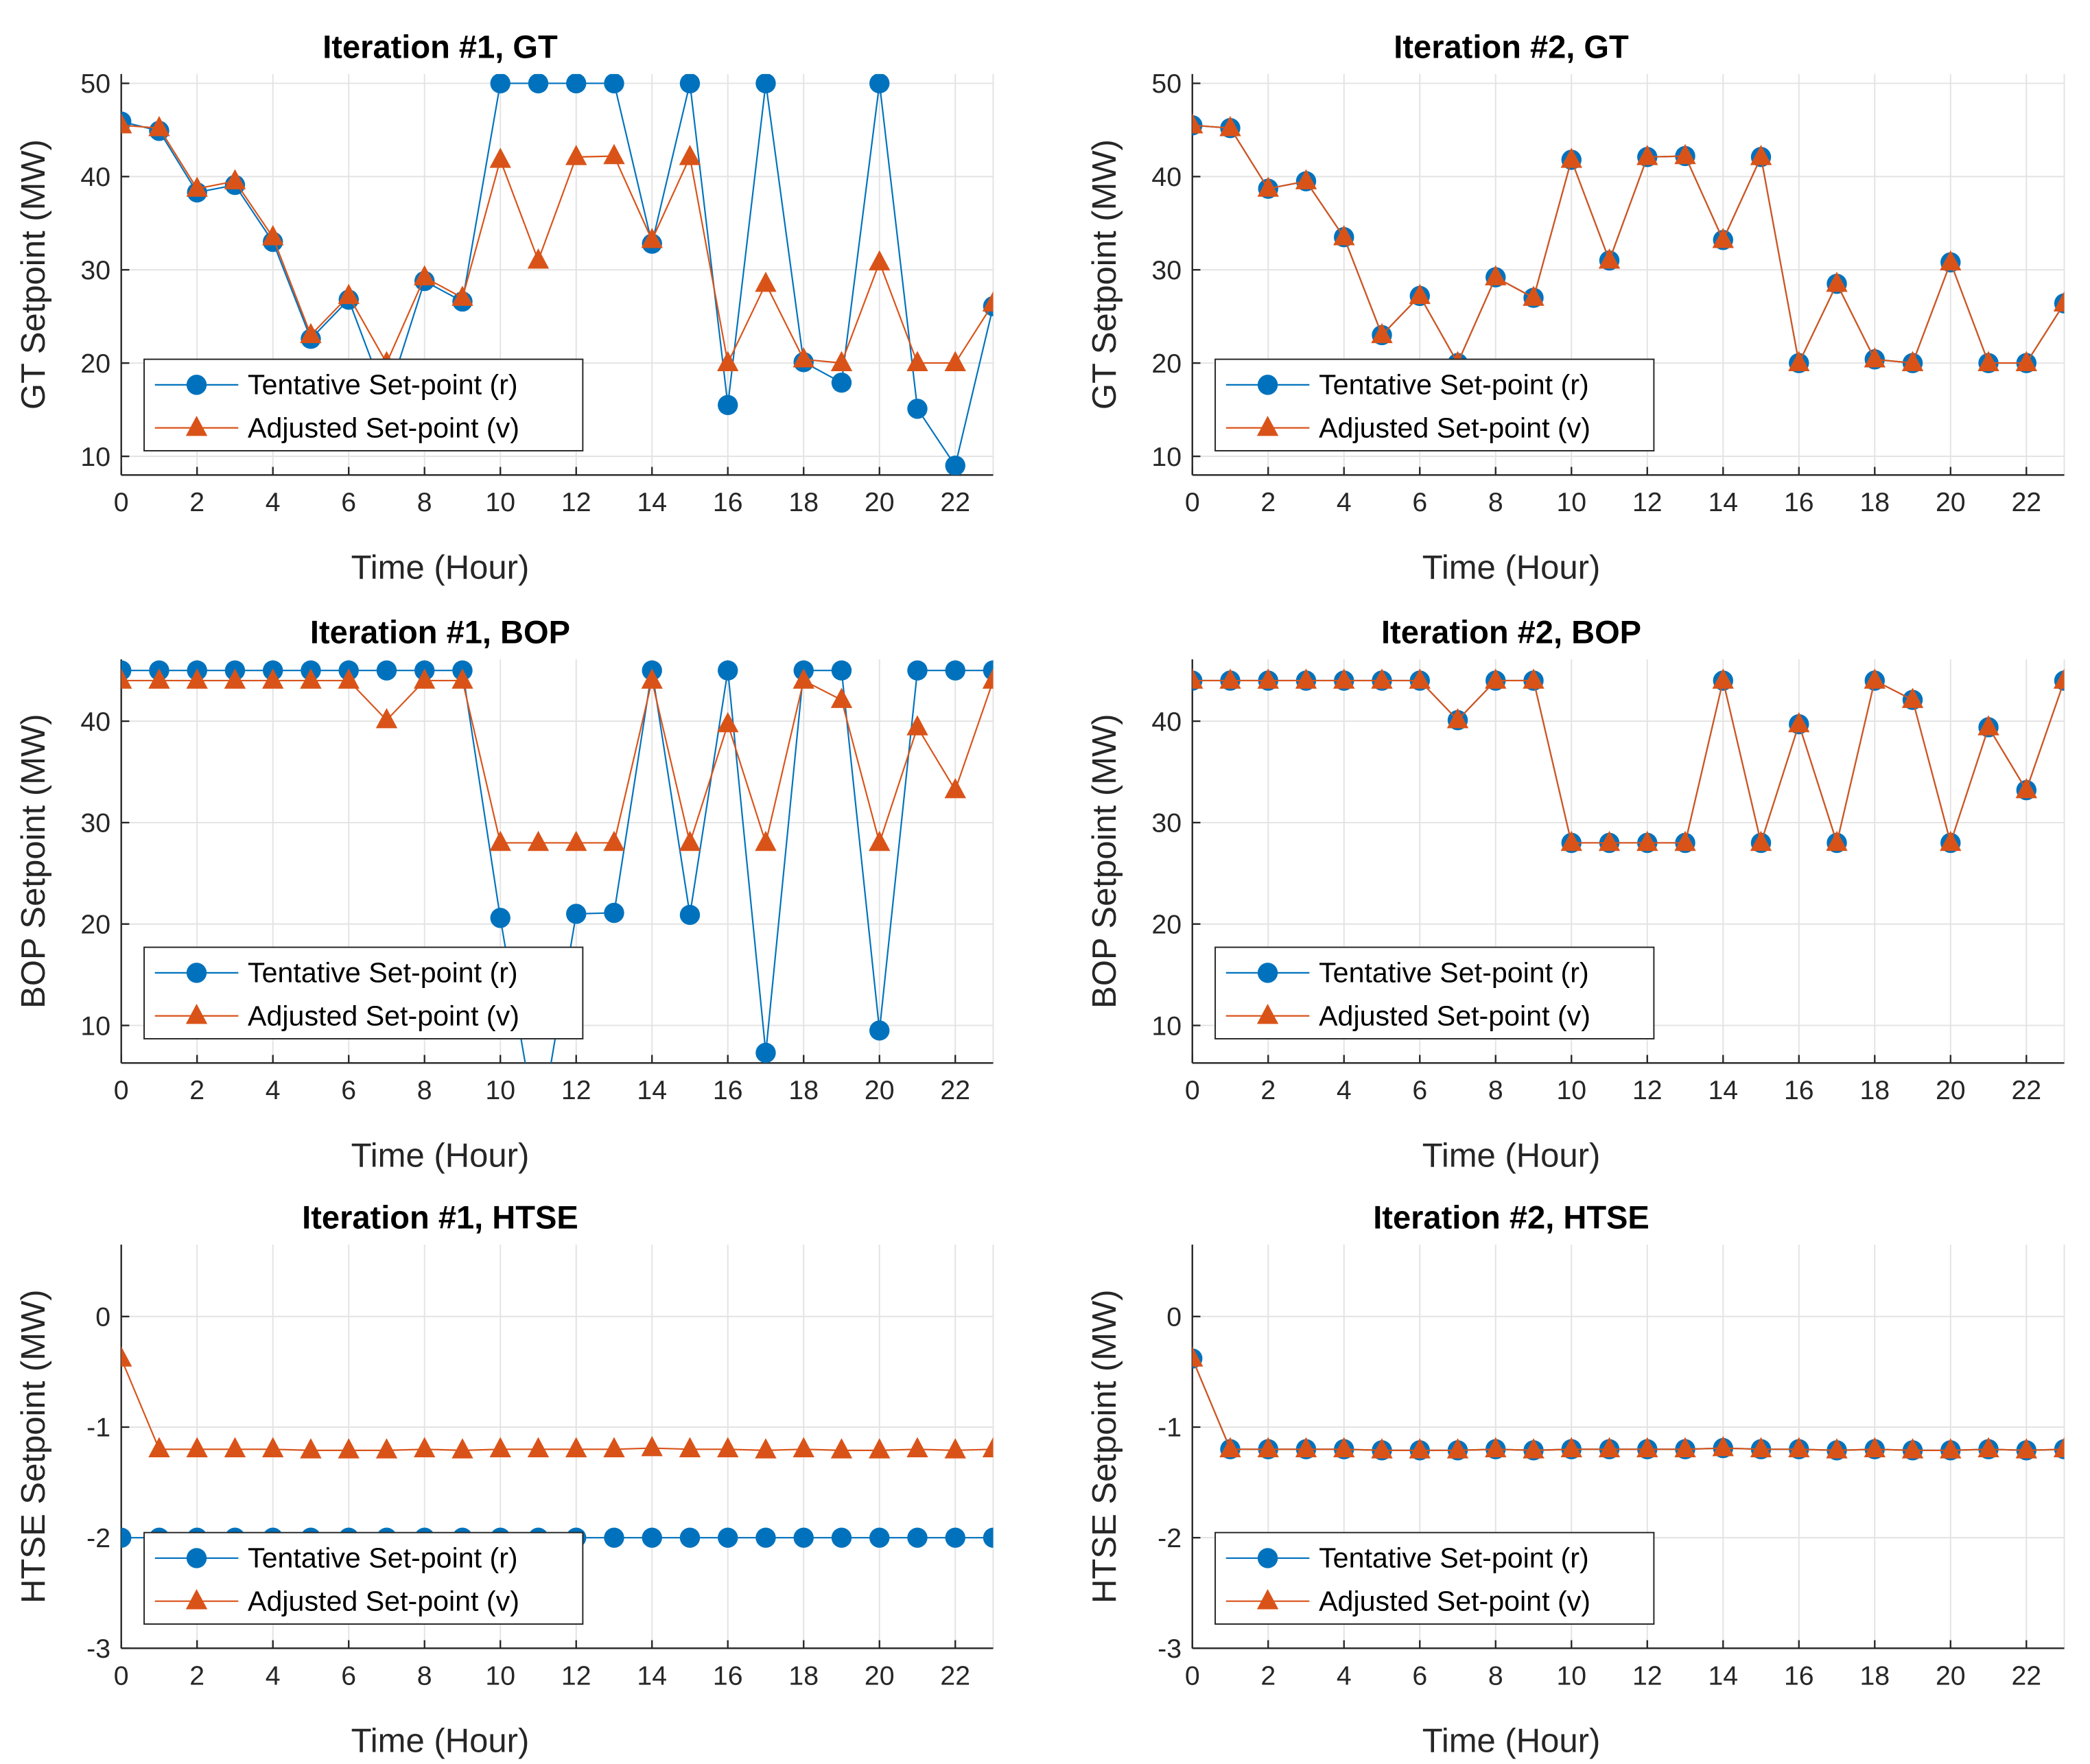  What do you see at coordinates (98, 1538) in the screenshot?
I see `y-tick-label: -2` at bounding box center [98, 1538].